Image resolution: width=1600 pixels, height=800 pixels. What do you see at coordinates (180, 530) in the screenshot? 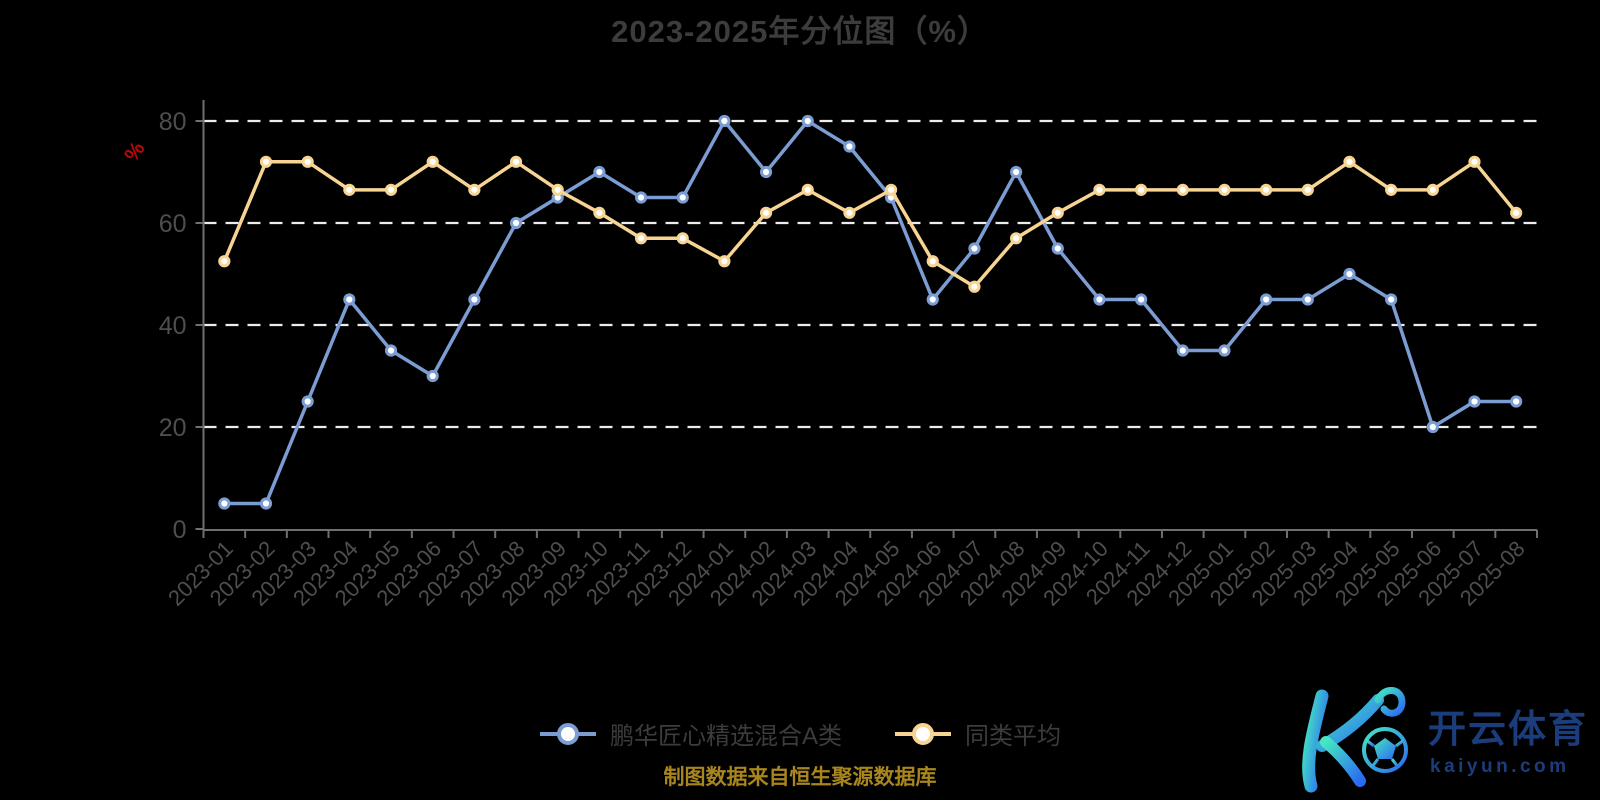
I see `svg-text: 0` at bounding box center [180, 530].